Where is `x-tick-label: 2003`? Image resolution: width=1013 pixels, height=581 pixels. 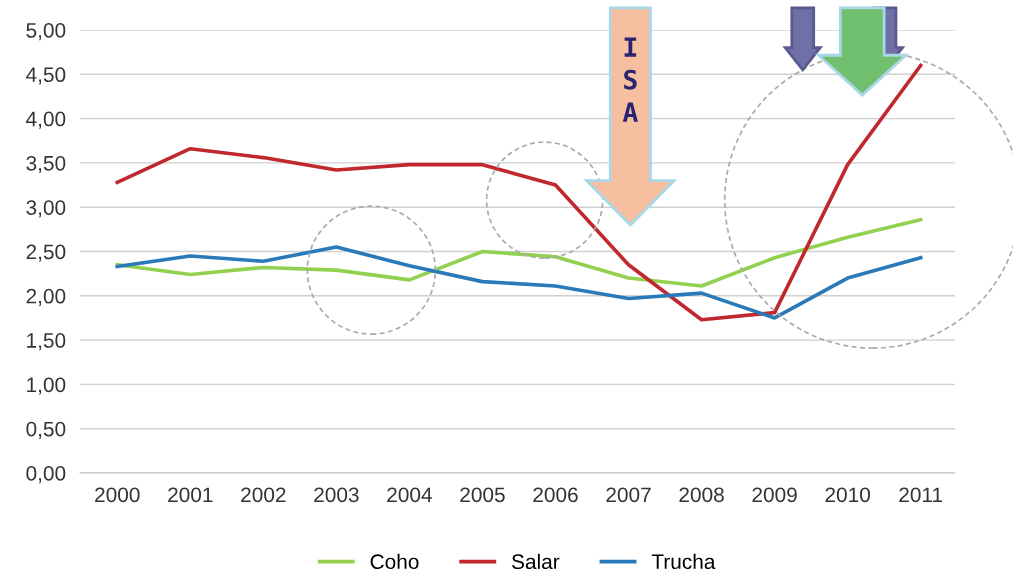
x-tick-label: 2003 is located at coordinates (336, 495).